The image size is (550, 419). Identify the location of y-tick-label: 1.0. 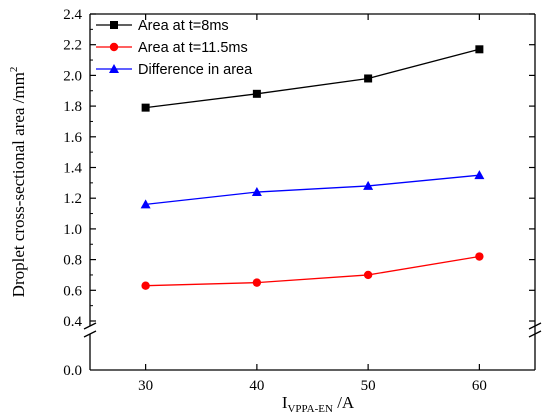
(72, 230).